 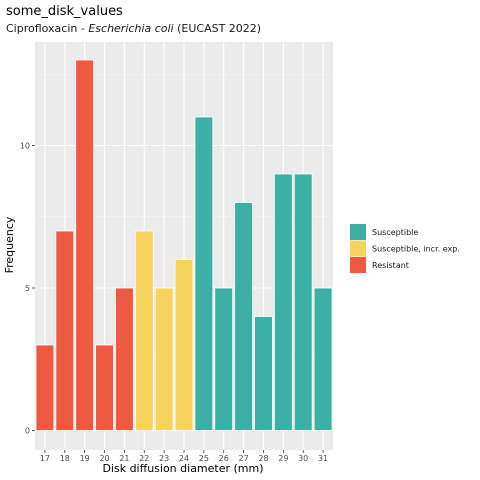 What do you see at coordinates (65, 458) in the screenshot?
I see `x-tick-label: 18` at bounding box center [65, 458].